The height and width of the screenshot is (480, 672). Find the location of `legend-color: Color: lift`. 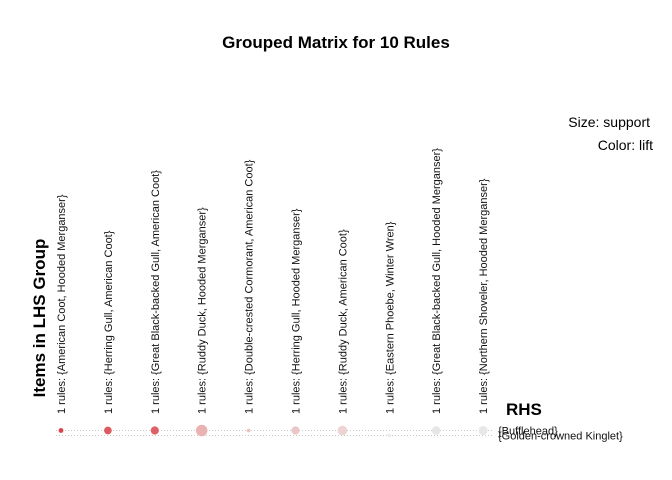

legend-color: Color: lift is located at coordinates (625, 145).